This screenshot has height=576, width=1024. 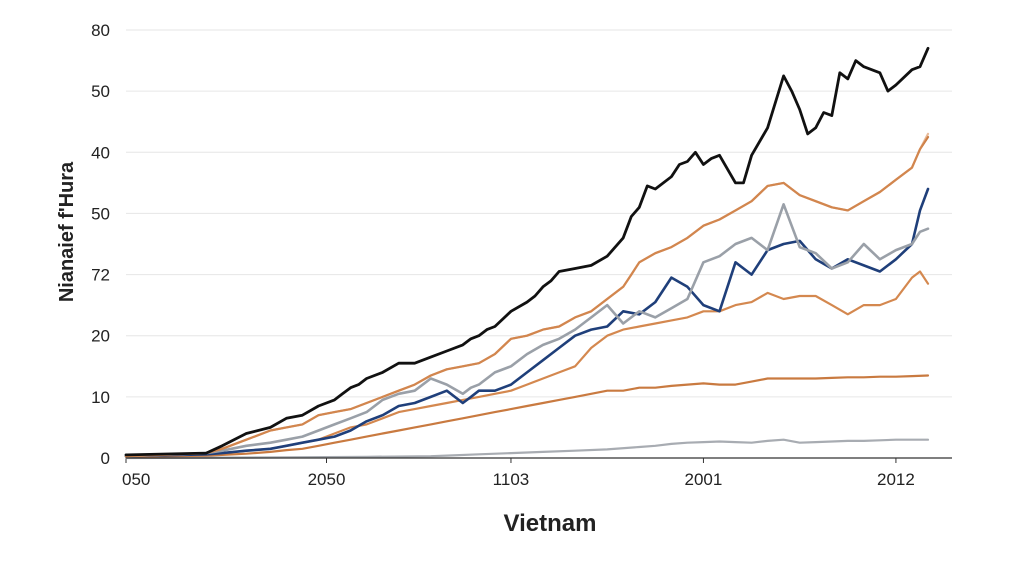 What do you see at coordinates (100, 336) in the screenshot?
I see `y-tick-label: 20` at bounding box center [100, 336].